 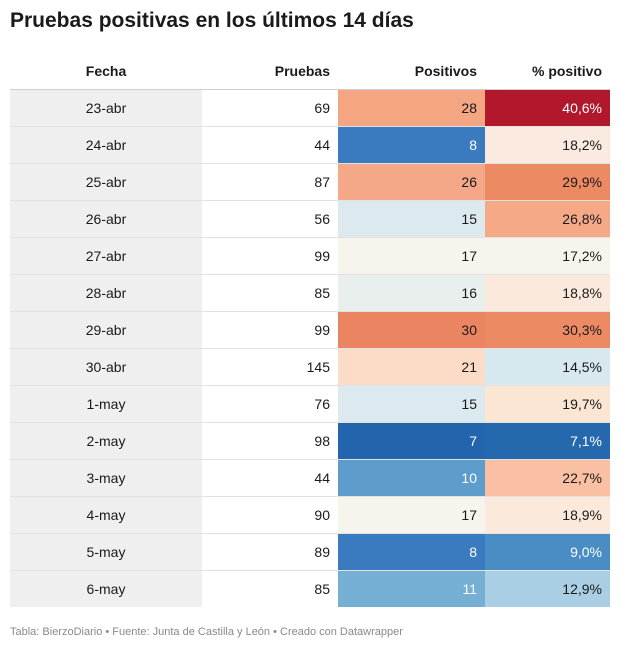 I want to click on cell-pruebas: 145, so click(x=270, y=367).